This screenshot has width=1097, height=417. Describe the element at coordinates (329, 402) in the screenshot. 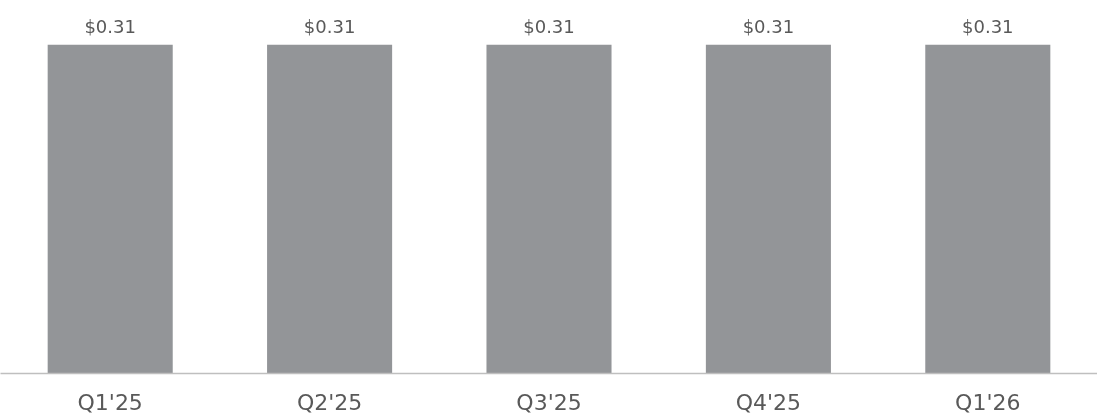

I see `x-tick-label: Q2'25` at that location.